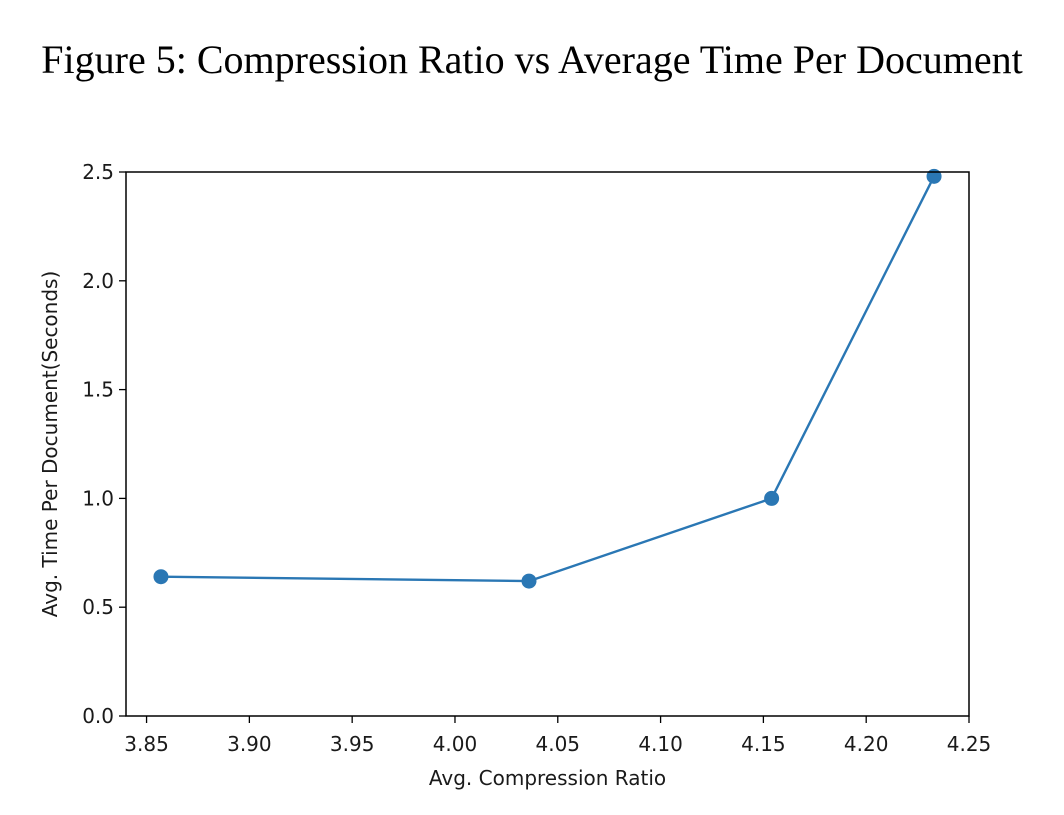 Image resolution: width=1064 pixels, height=815 pixels. Describe the element at coordinates (352, 744) in the screenshot. I see `x-tick-label: 3.95` at that location.